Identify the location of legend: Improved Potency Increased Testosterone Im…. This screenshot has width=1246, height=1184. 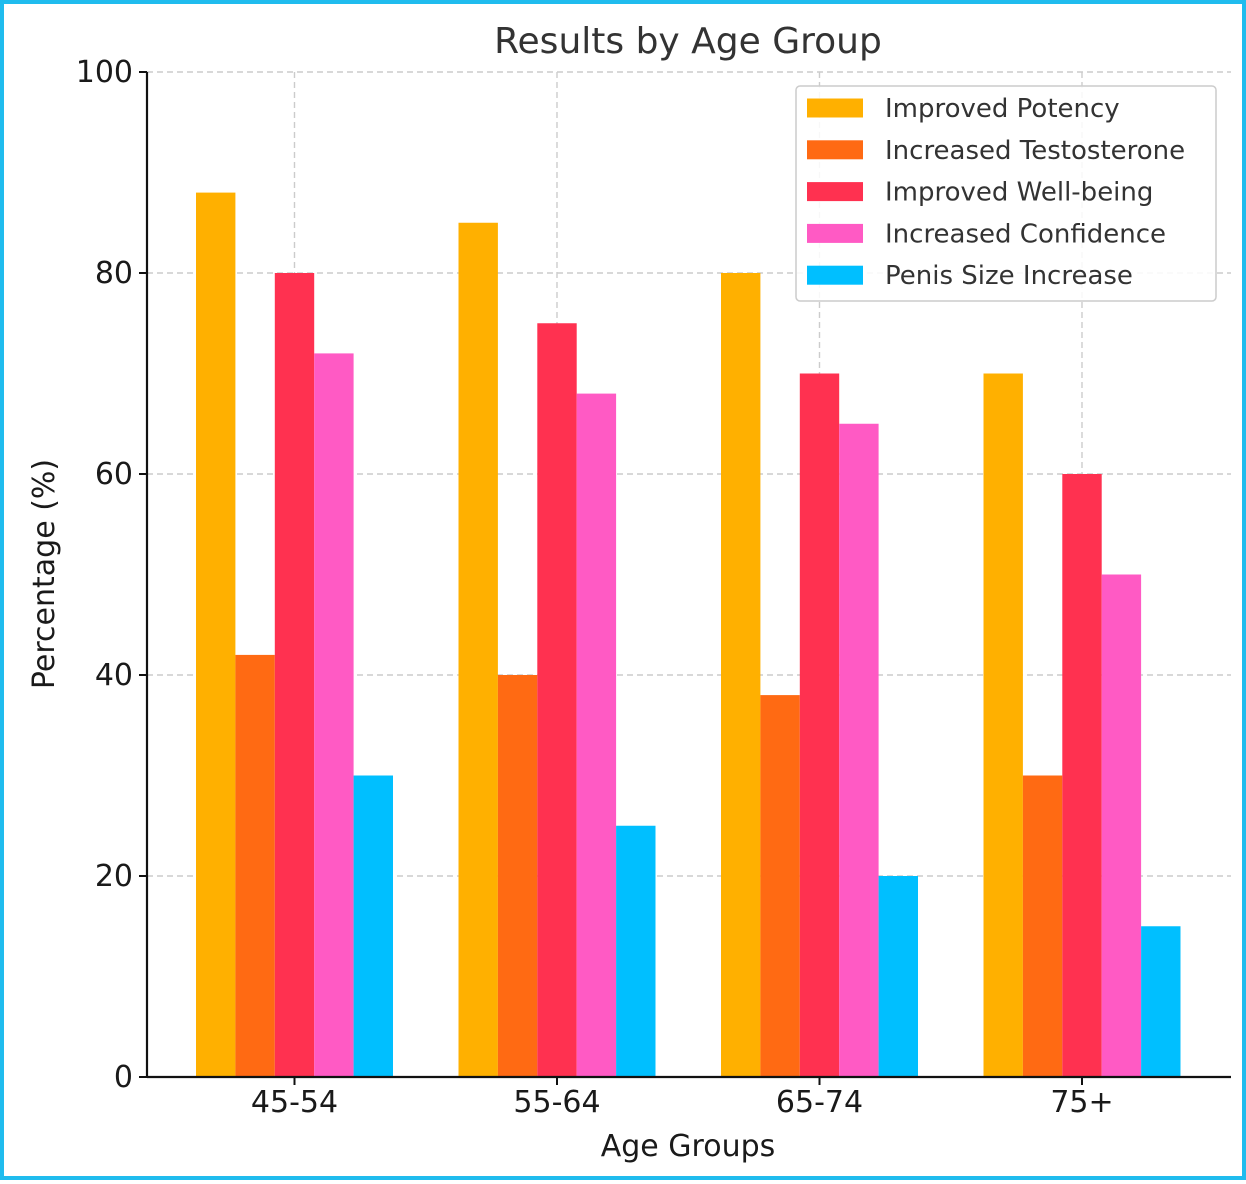
(1006, 193).